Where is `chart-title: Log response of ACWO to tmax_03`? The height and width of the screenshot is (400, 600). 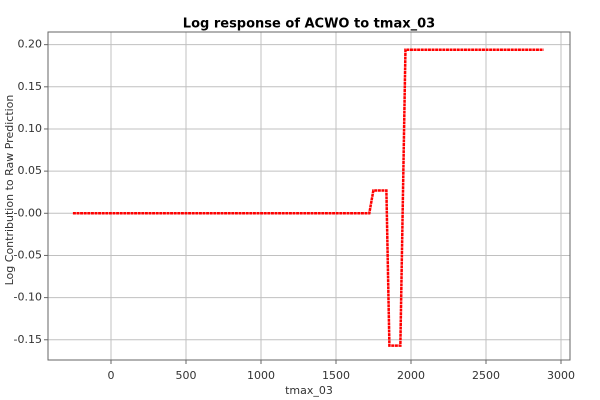
chart-title: Log response of ACWO to tmax_03 is located at coordinates (309, 24).